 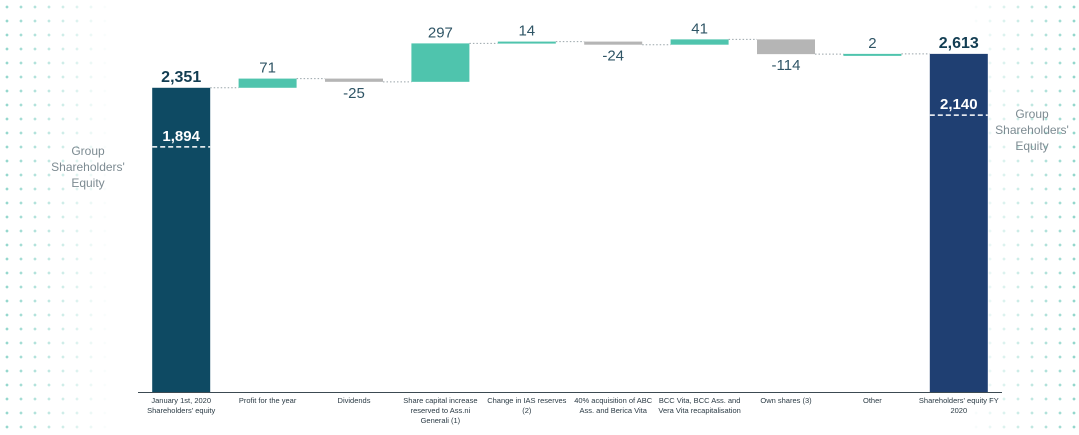 I want to click on value-label-7: -114, so click(x=786, y=65).